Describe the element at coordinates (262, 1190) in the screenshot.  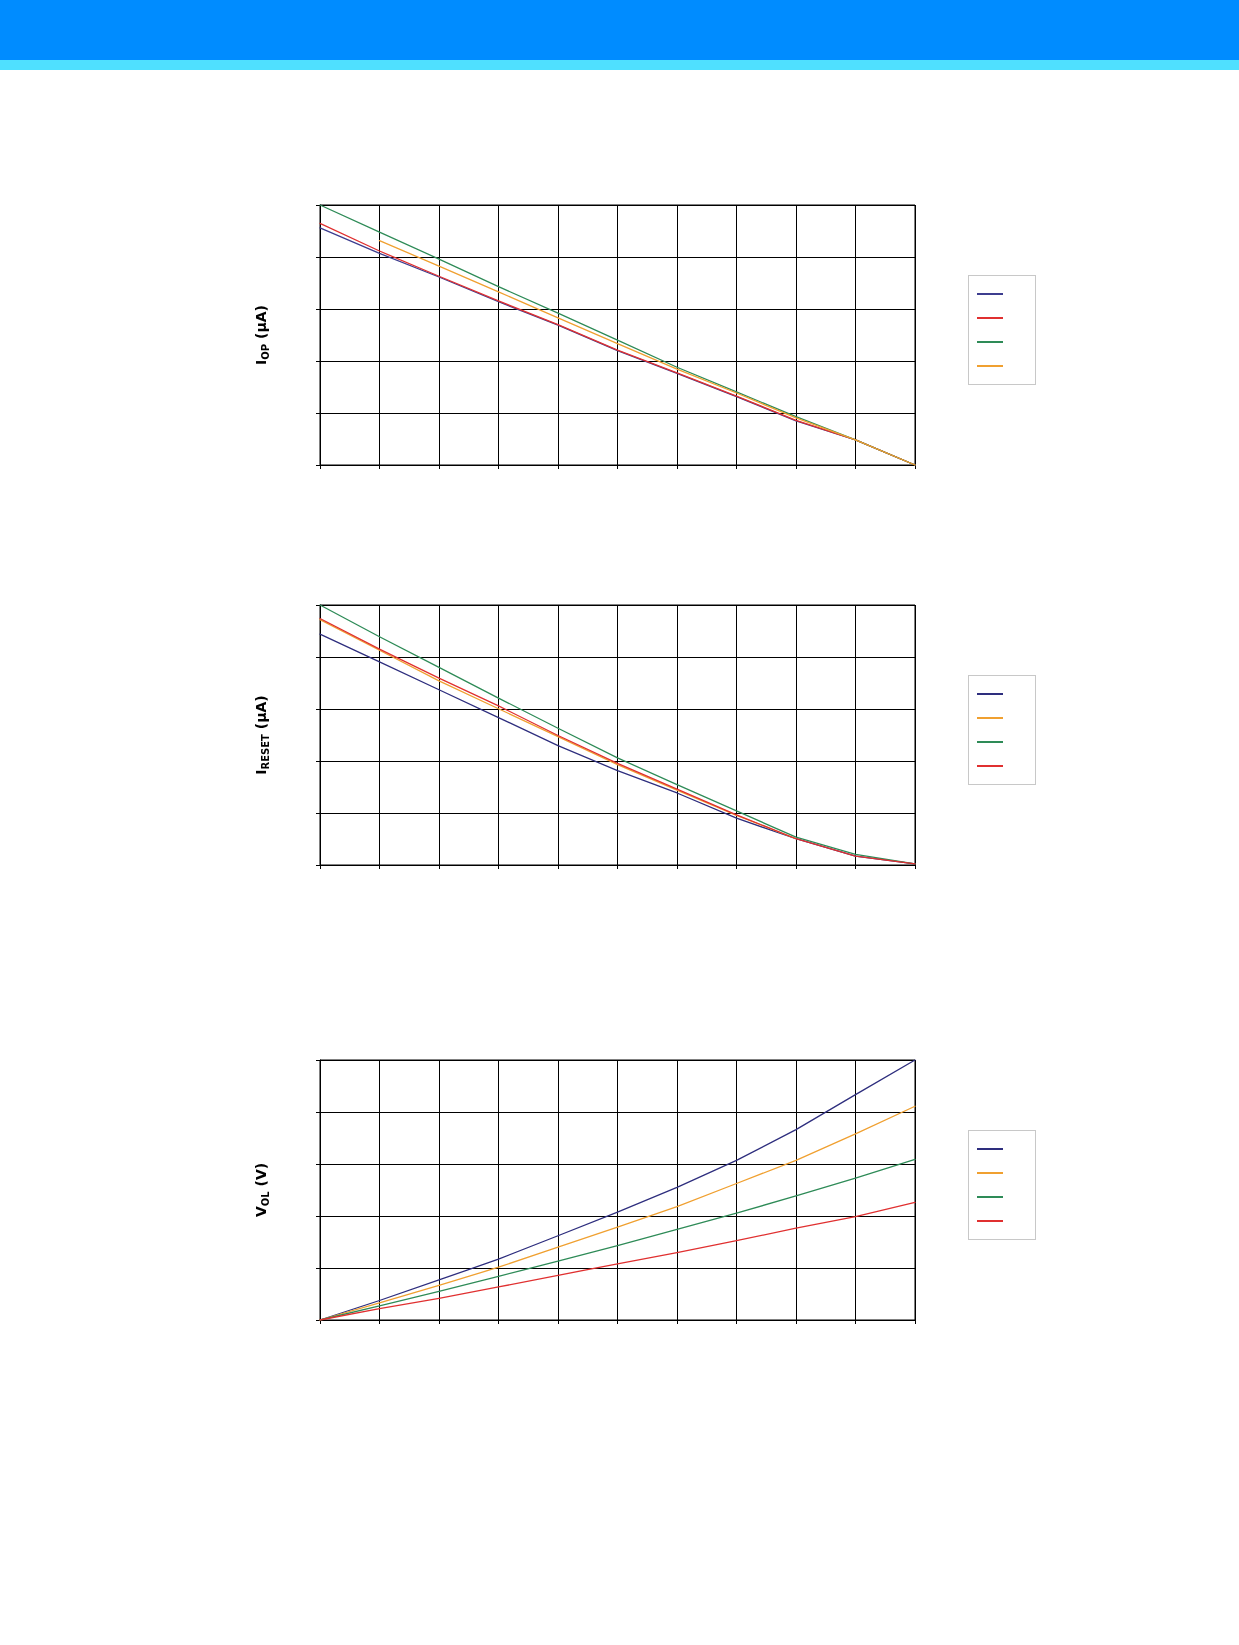
I see `y-axis-title: VOL (V)` at that location.